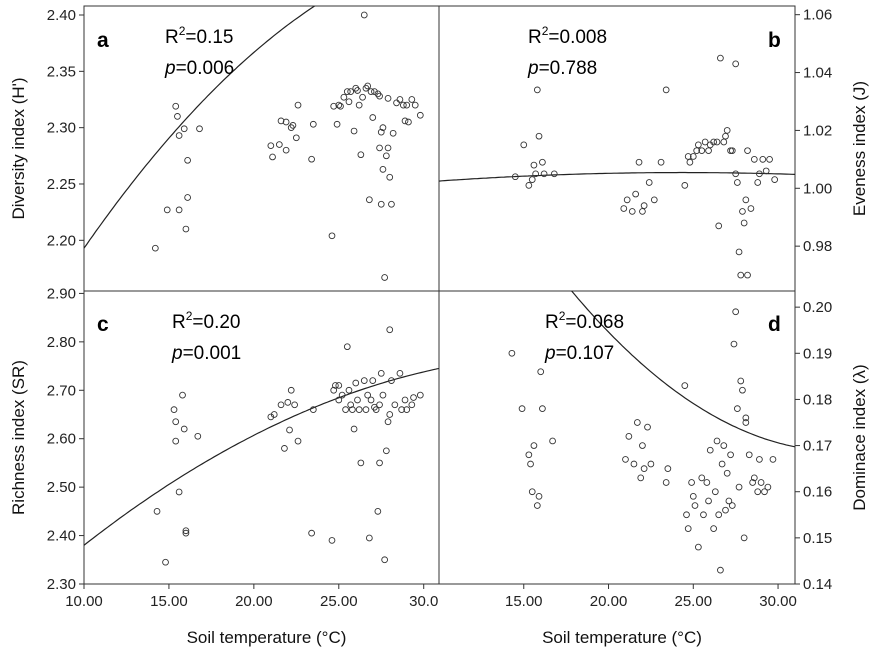  Describe the element at coordinates (261, 456) in the screenshot. I see `fit-curve-c` at that location.